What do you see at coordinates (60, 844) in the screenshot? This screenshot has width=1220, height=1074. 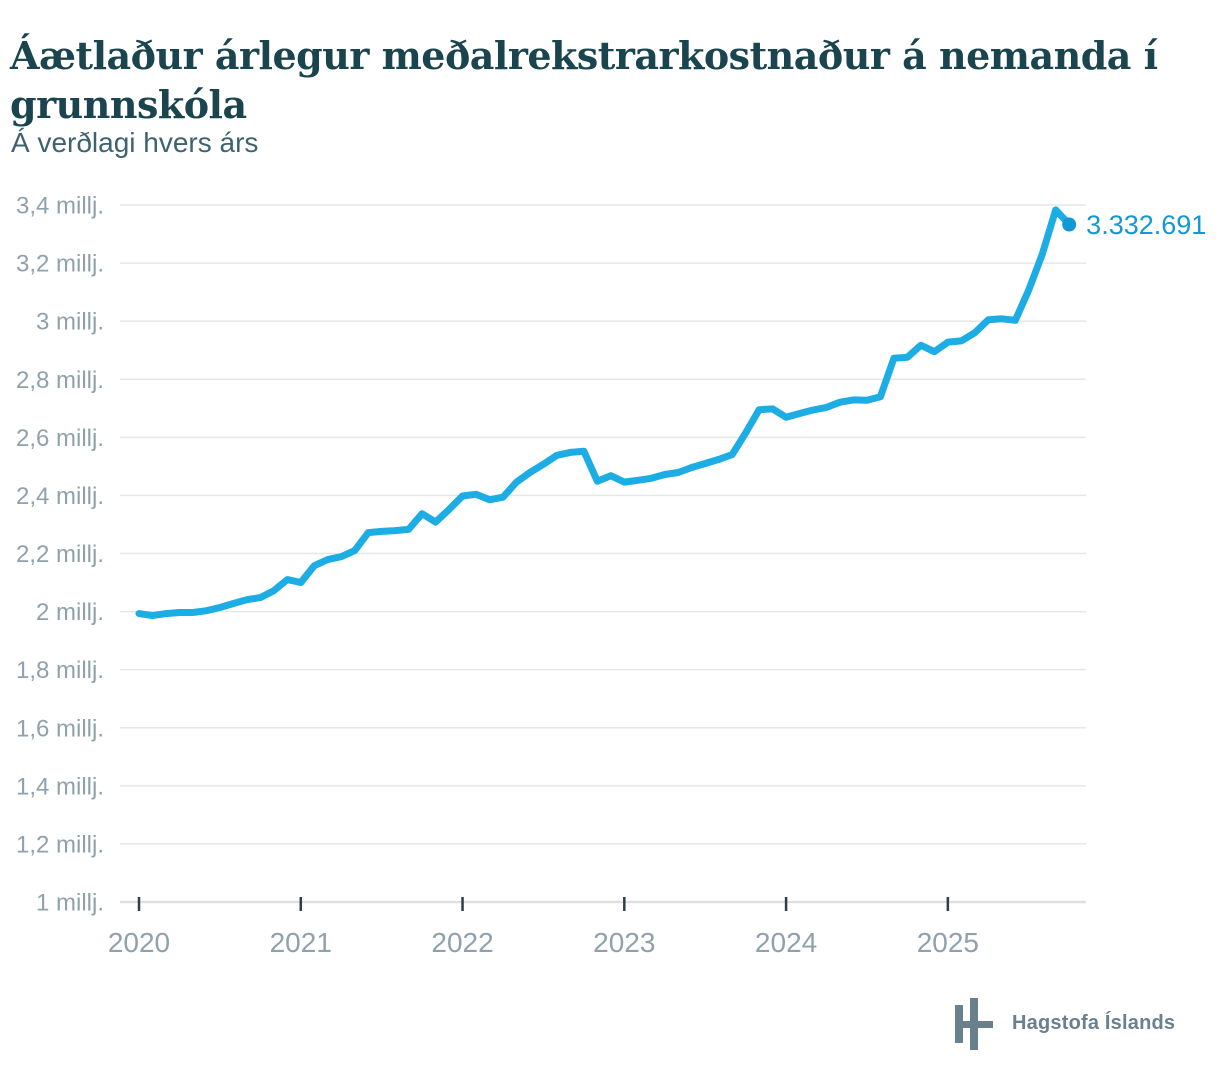 I see `y-axis-label: 1,2 millj.` at bounding box center [60, 844].